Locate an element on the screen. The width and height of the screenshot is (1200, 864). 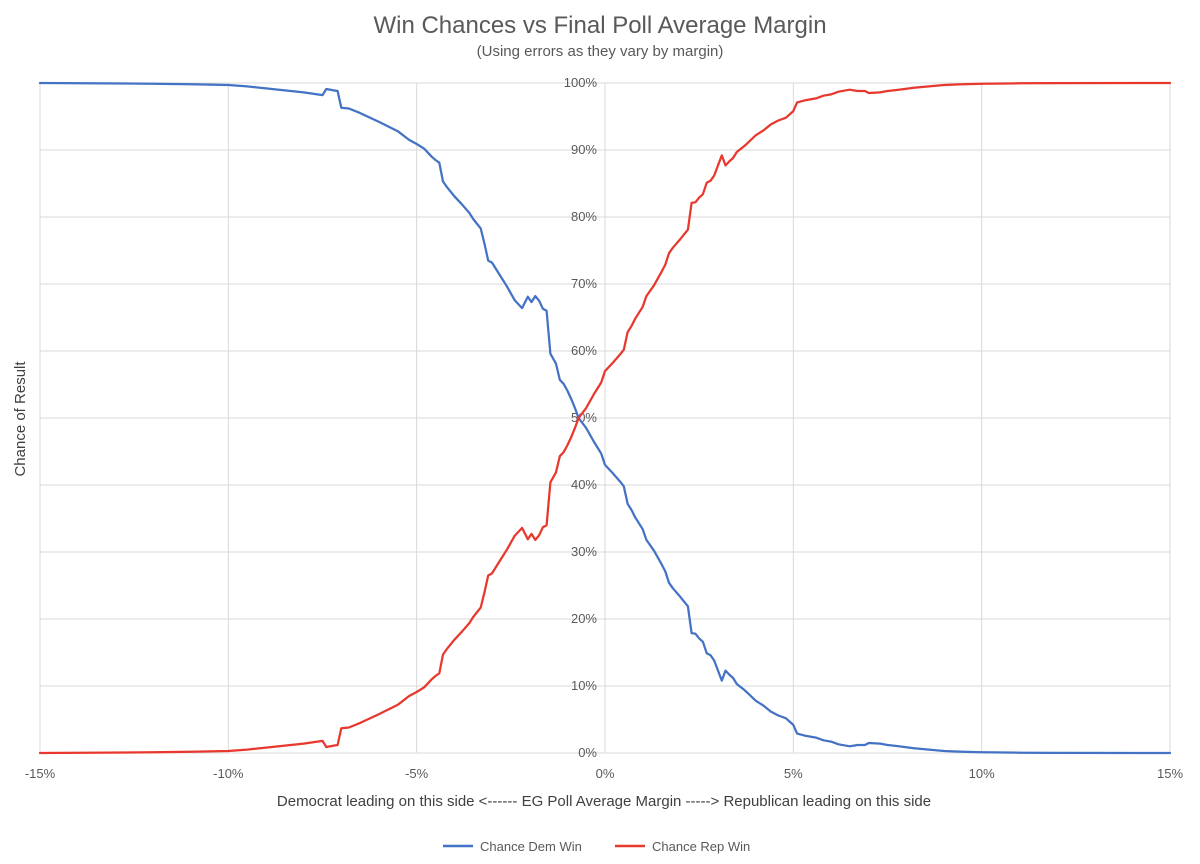
chart-subtitle: (Using errors as they vary by margin) is located at coordinates (600, 51).